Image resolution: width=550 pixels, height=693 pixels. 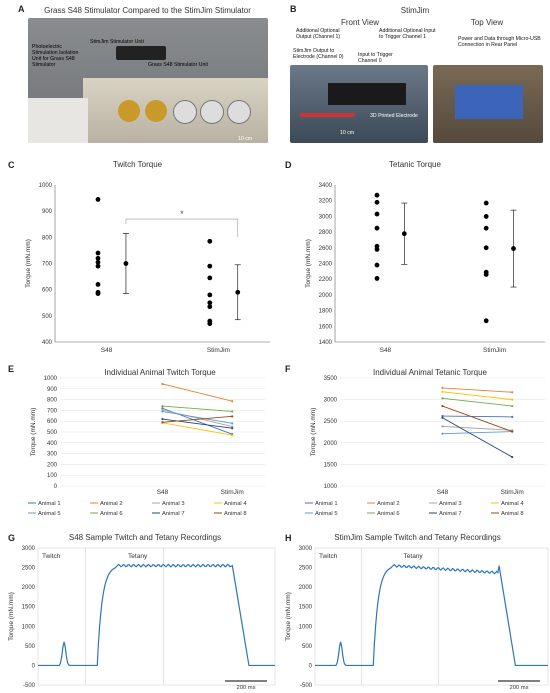 What do you see at coordinates (52, 401) in the screenshot?
I see `chart-e-ytick: 800` at bounding box center [52, 401].